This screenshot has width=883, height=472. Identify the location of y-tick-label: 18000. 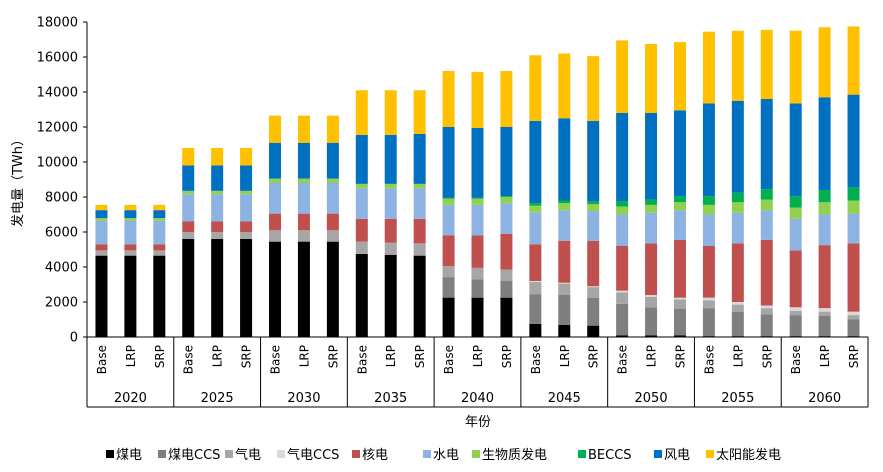
(57, 23).